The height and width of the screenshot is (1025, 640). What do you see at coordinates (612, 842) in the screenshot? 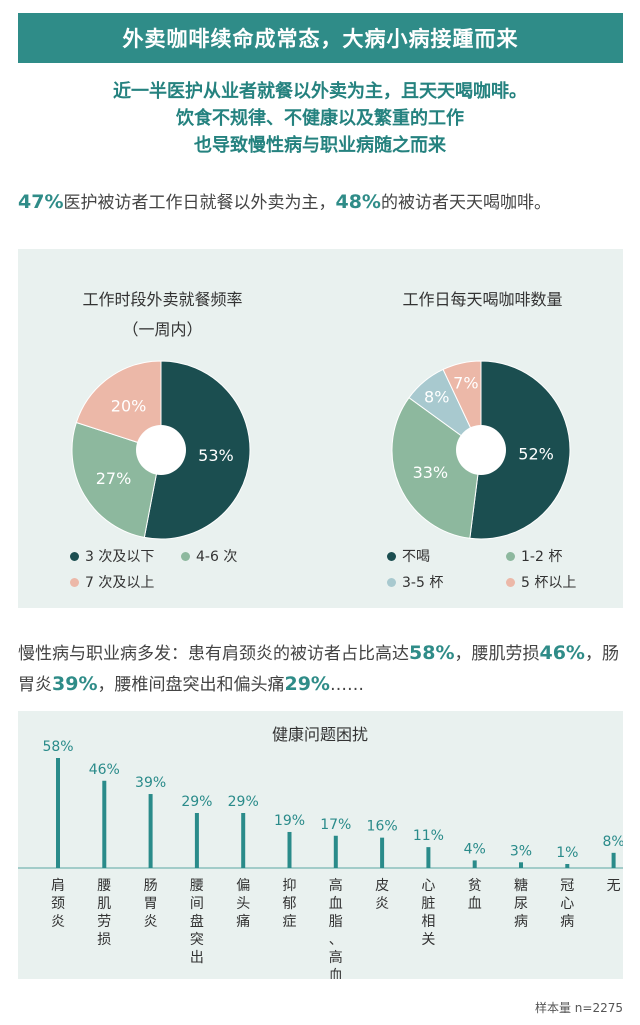
I see `bar-value-label-13: 8%` at bounding box center [612, 842].